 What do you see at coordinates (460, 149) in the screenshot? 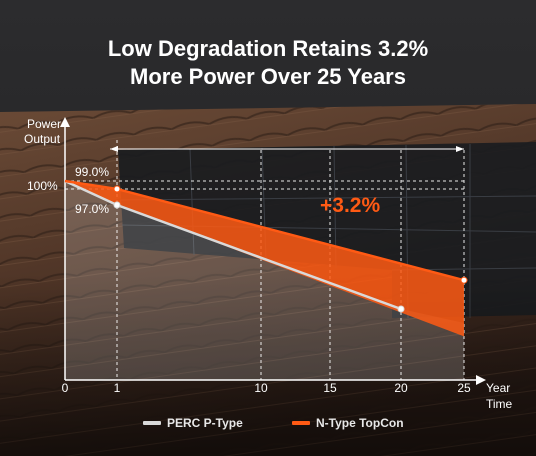
I see `span-arrow-right-icon` at bounding box center [460, 149].